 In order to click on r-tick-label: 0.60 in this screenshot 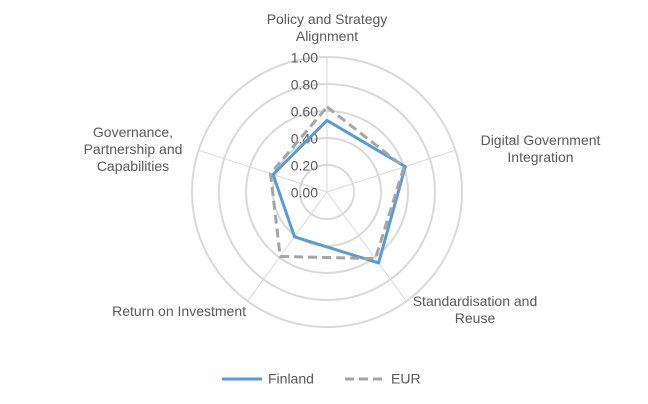, I will do `click(304, 112)`.